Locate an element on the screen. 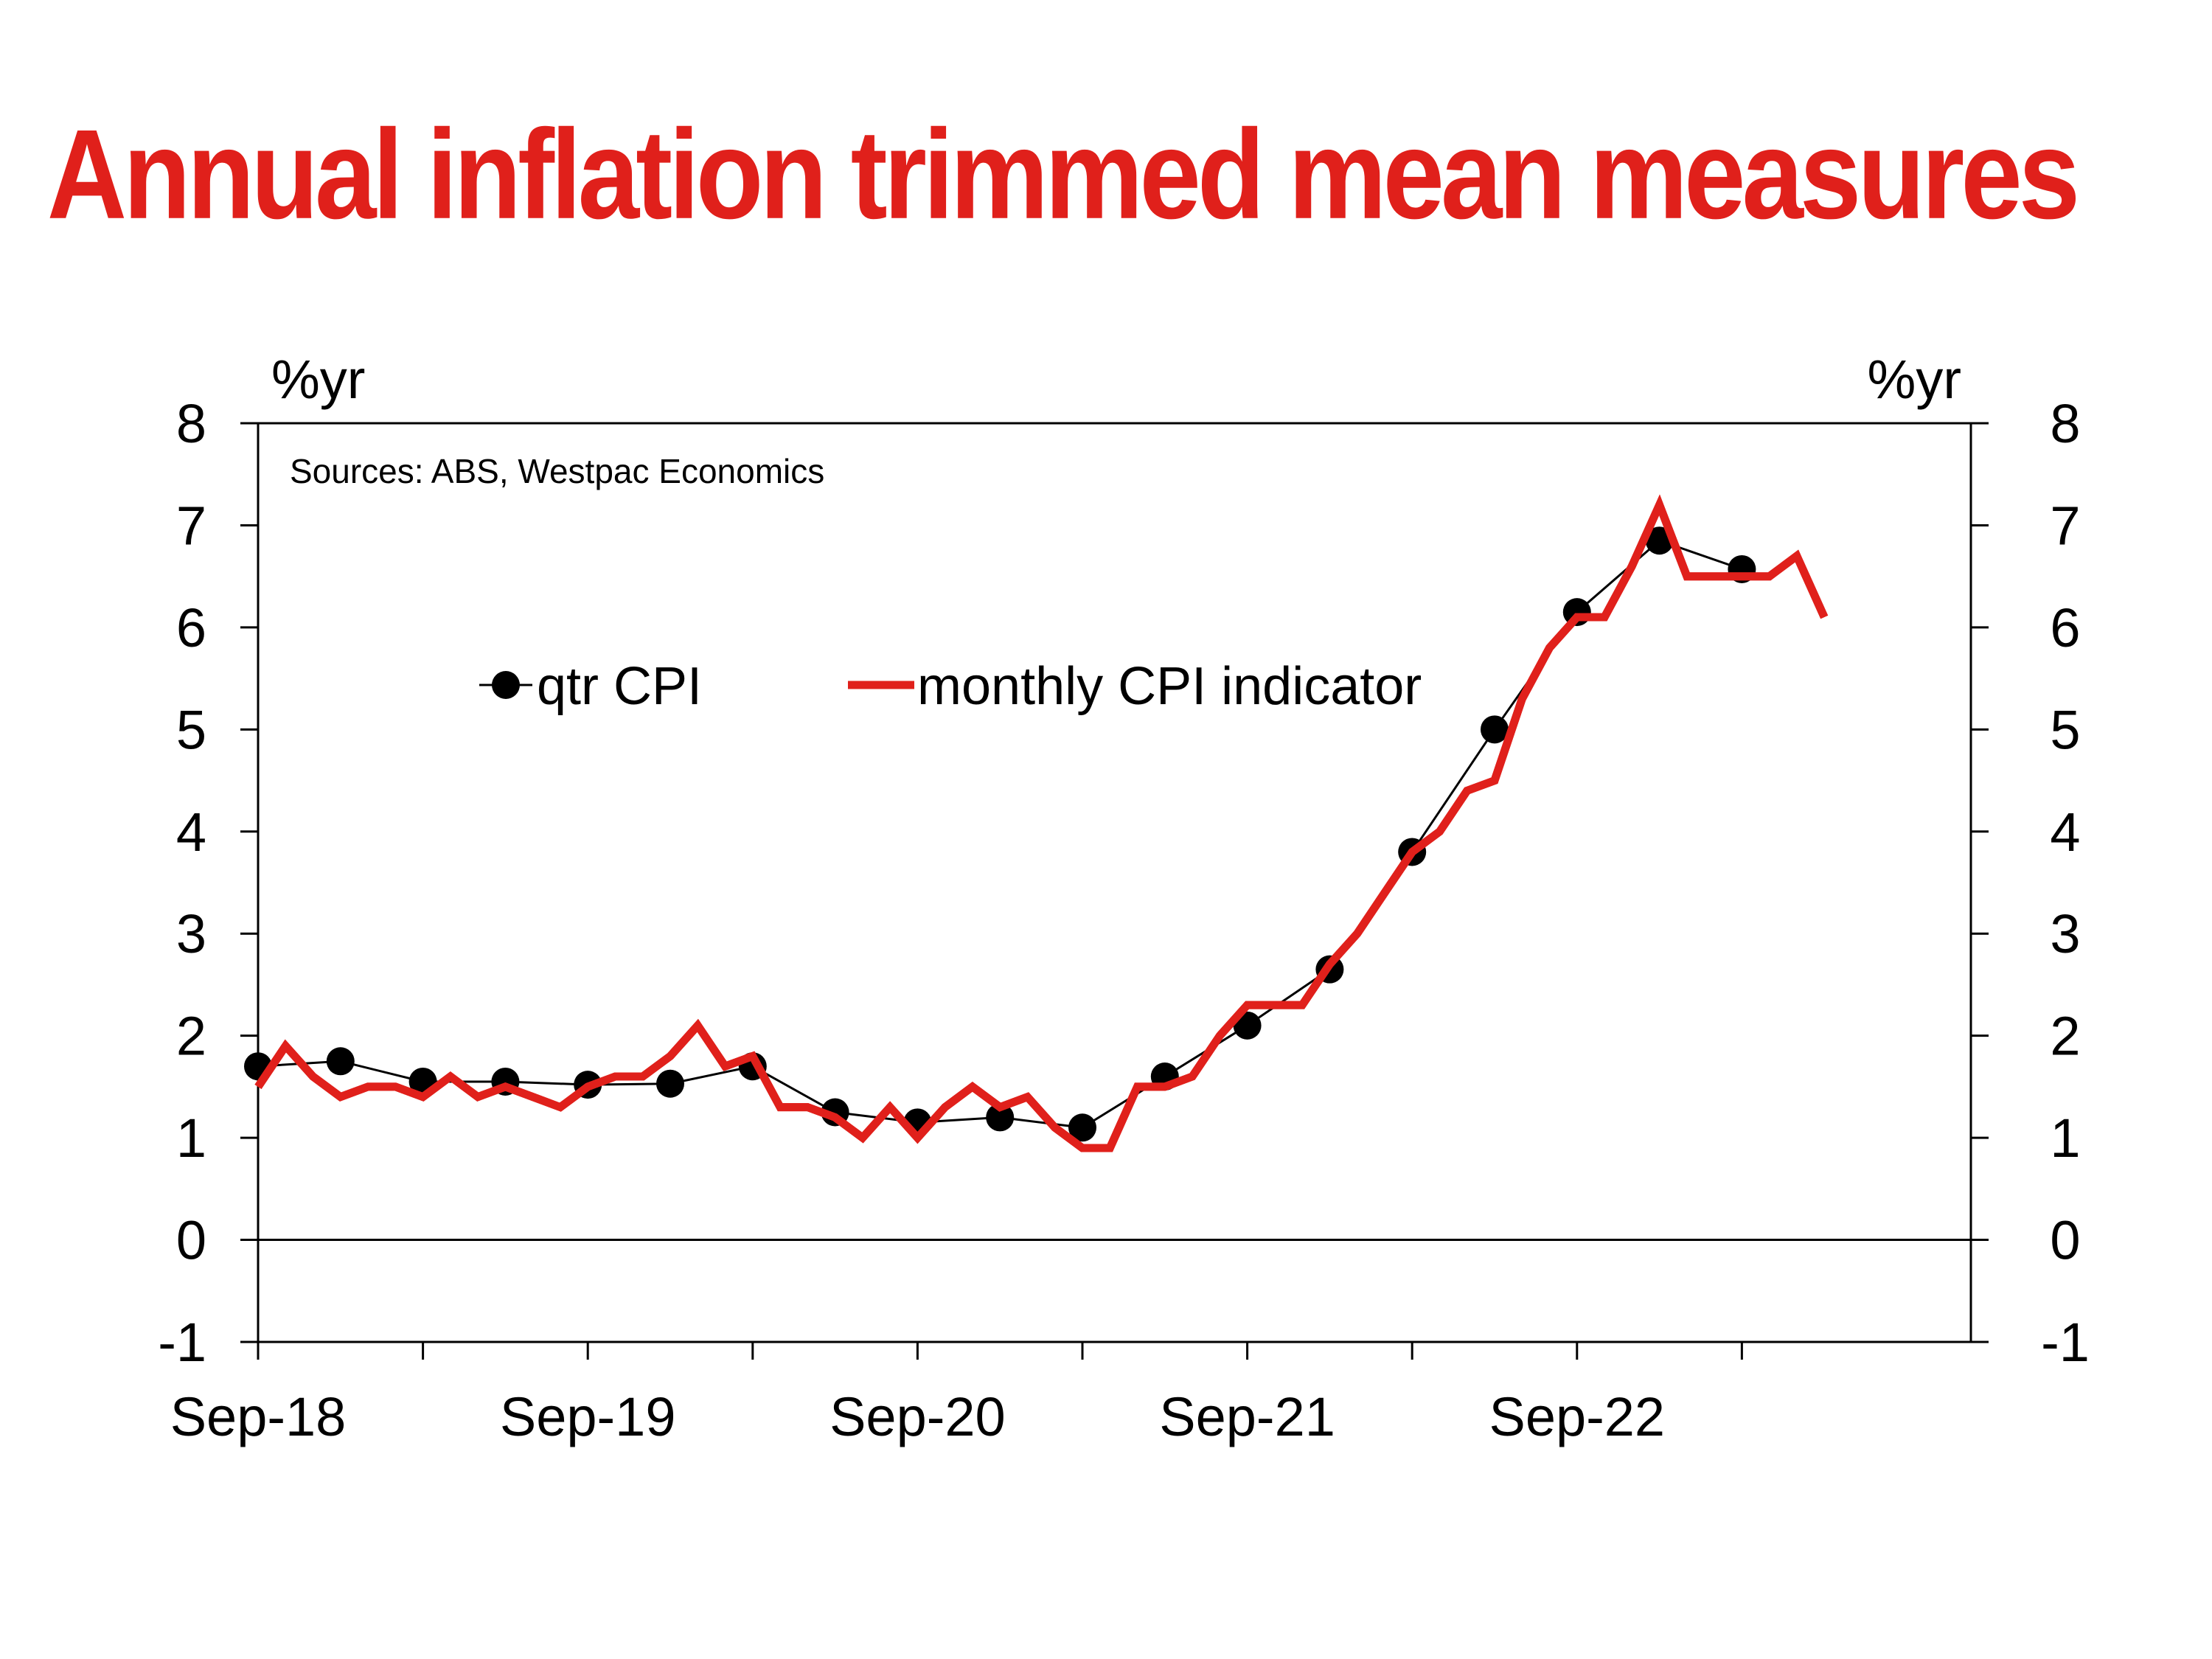 The width and height of the screenshot is (2212, 1659). y-tick-label-left: 7 is located at coordinates (191, 525).